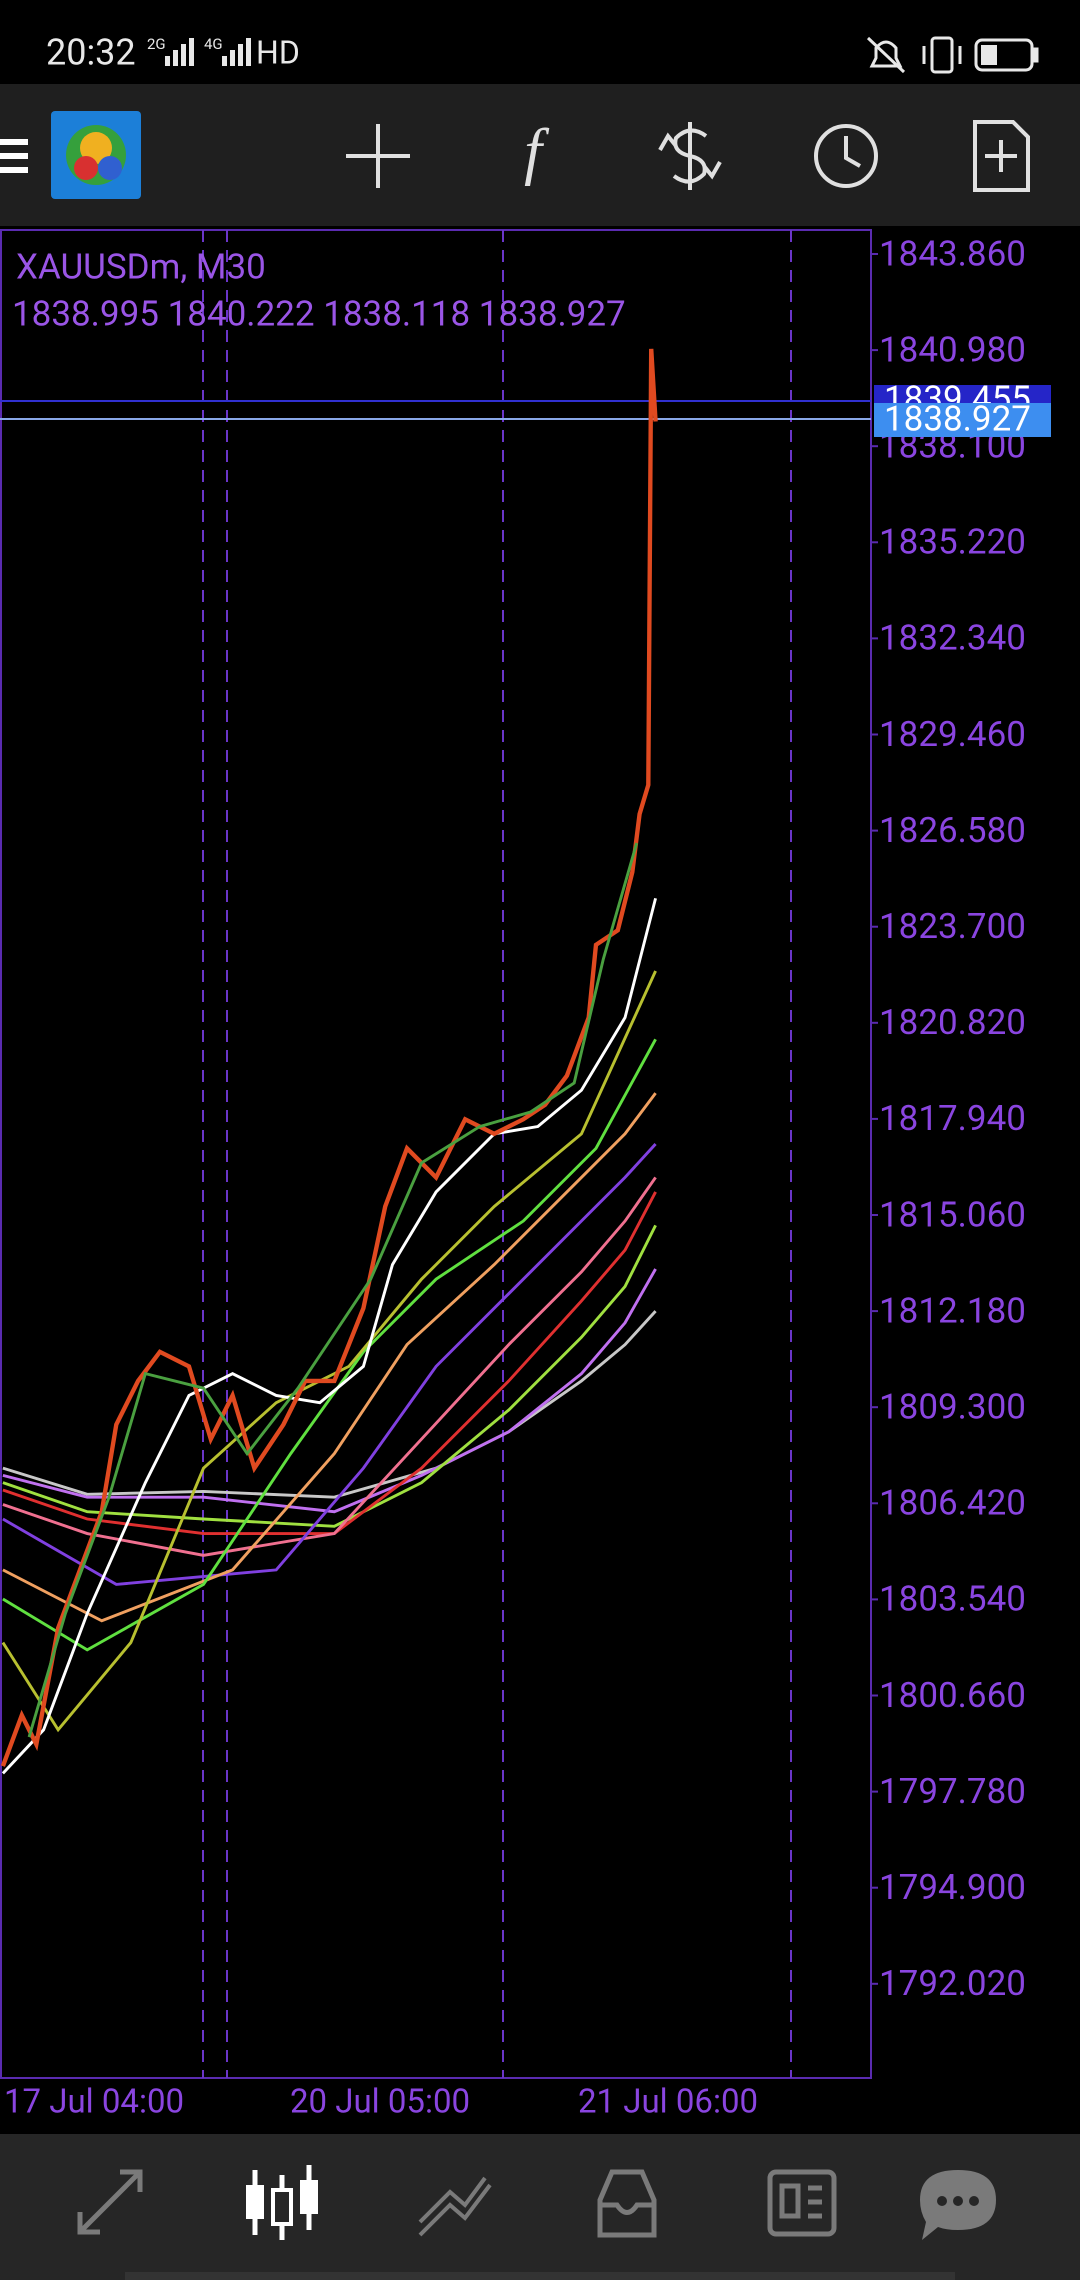 The height and width of the screenshot is (2280, 1080). What do you see at coordinates (962, 420) in the screenshot?
I see `bid-box` at bounding box center [962, 420].